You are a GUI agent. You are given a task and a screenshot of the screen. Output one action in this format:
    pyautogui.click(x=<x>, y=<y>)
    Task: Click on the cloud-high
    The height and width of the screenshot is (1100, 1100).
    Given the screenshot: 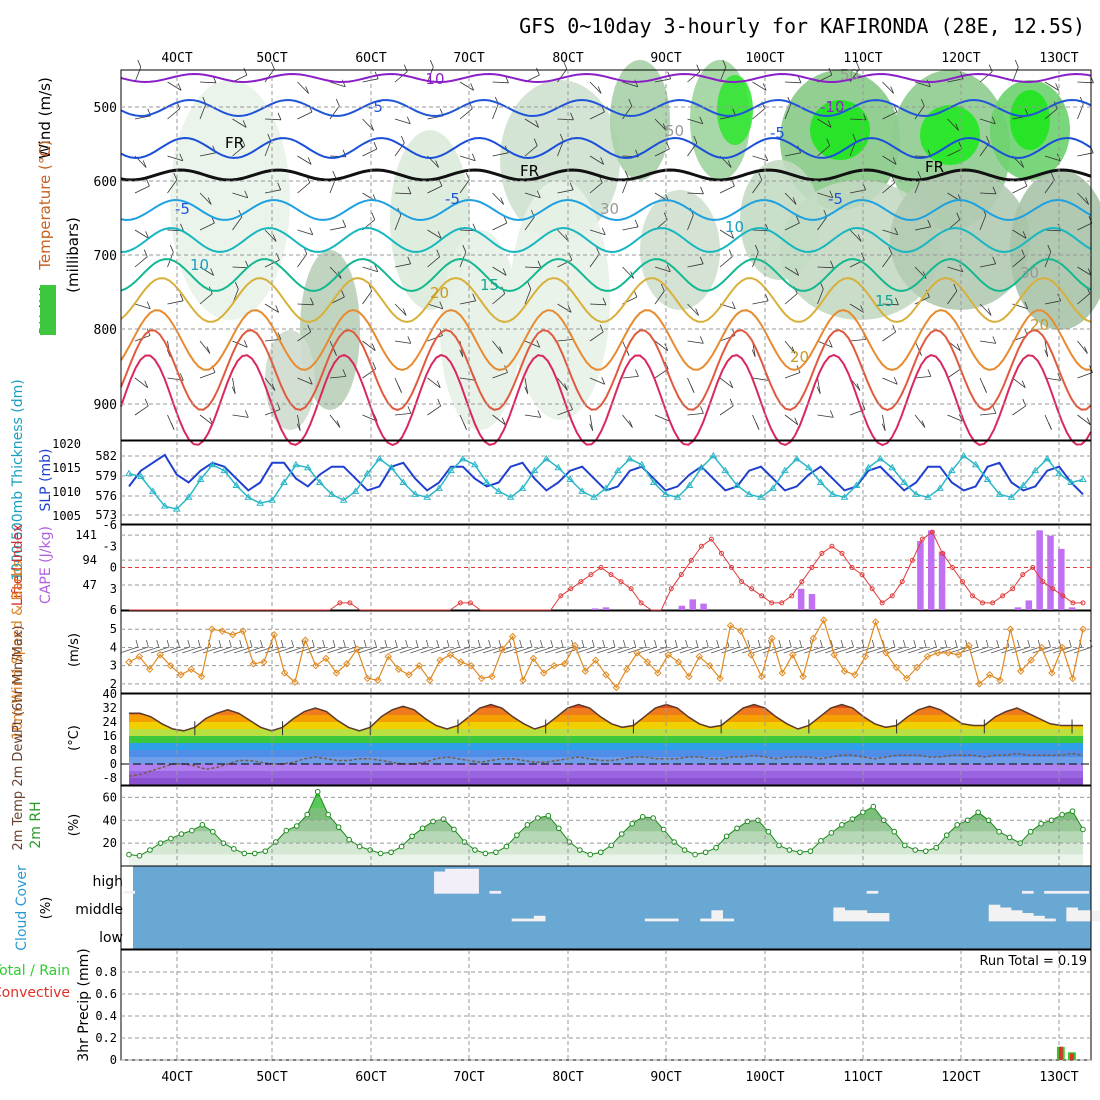 What is the action you would take?
    pyautogui.click(x=1072, y=892)
    